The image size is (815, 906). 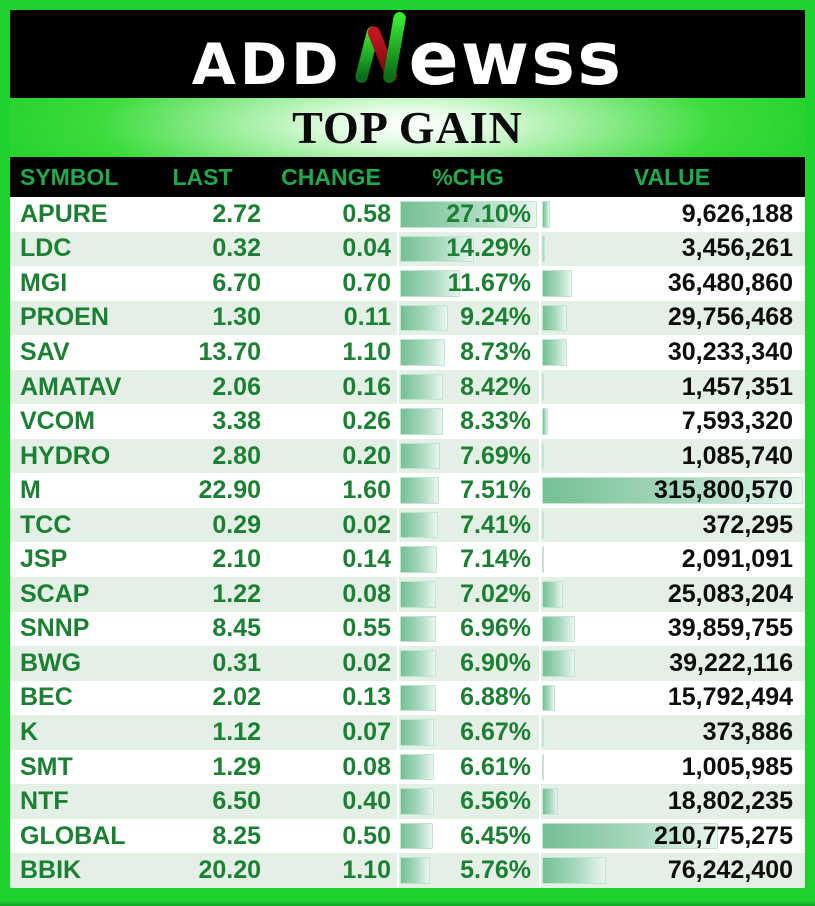 What do you see at coordinates (672, 214) in the screenshot?
I see `value-cell: 9,626,188` at bounding box center [672, 214].